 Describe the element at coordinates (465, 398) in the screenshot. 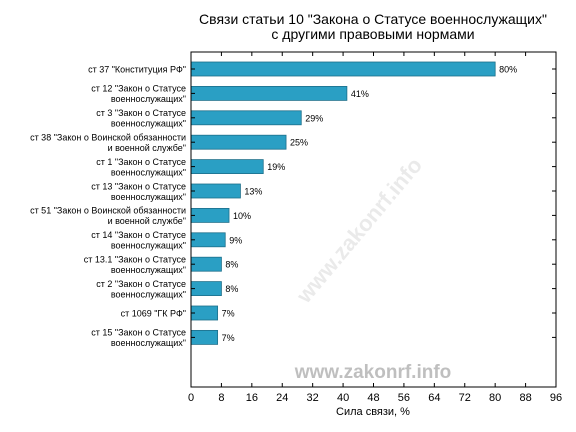

I see `x-tick-label: 72` at that location.